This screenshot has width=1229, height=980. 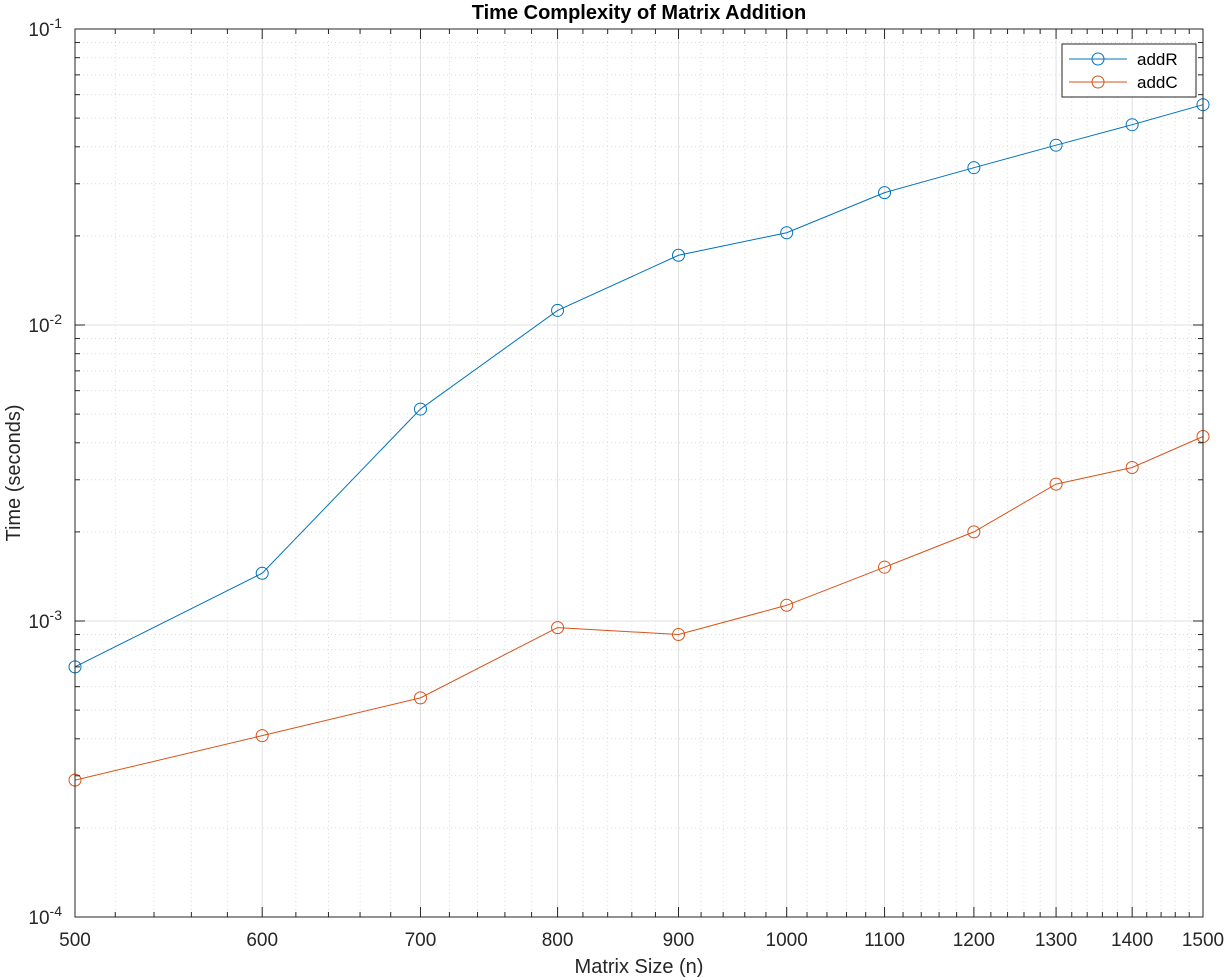 I want to click on legend: addR addC, so click(x=1129, y=70).